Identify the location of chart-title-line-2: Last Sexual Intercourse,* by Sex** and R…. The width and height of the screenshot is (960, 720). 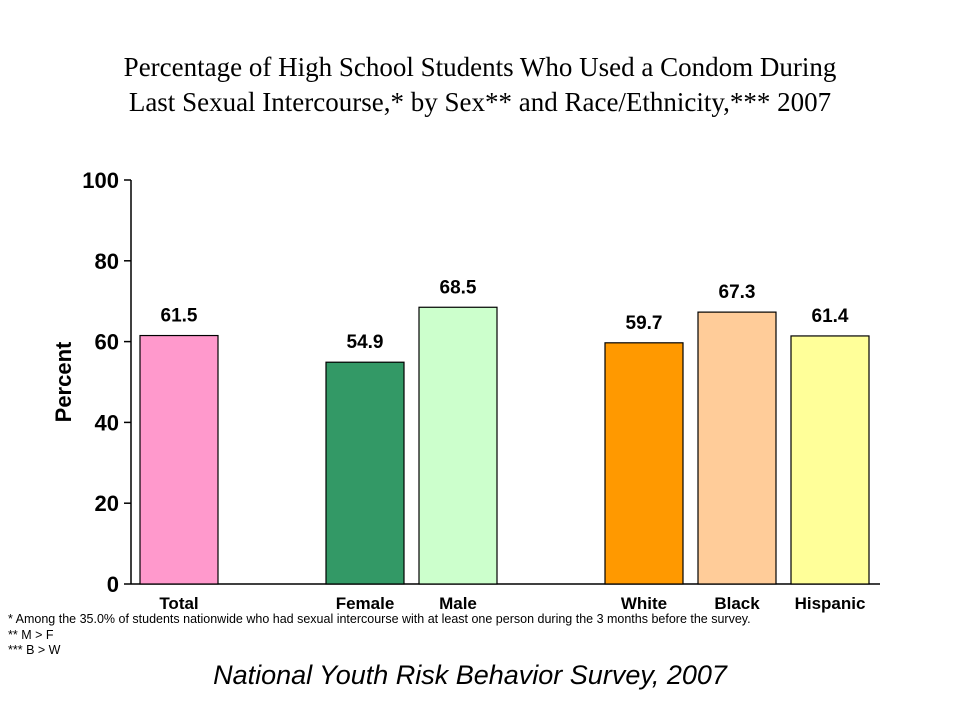
(480, 102).